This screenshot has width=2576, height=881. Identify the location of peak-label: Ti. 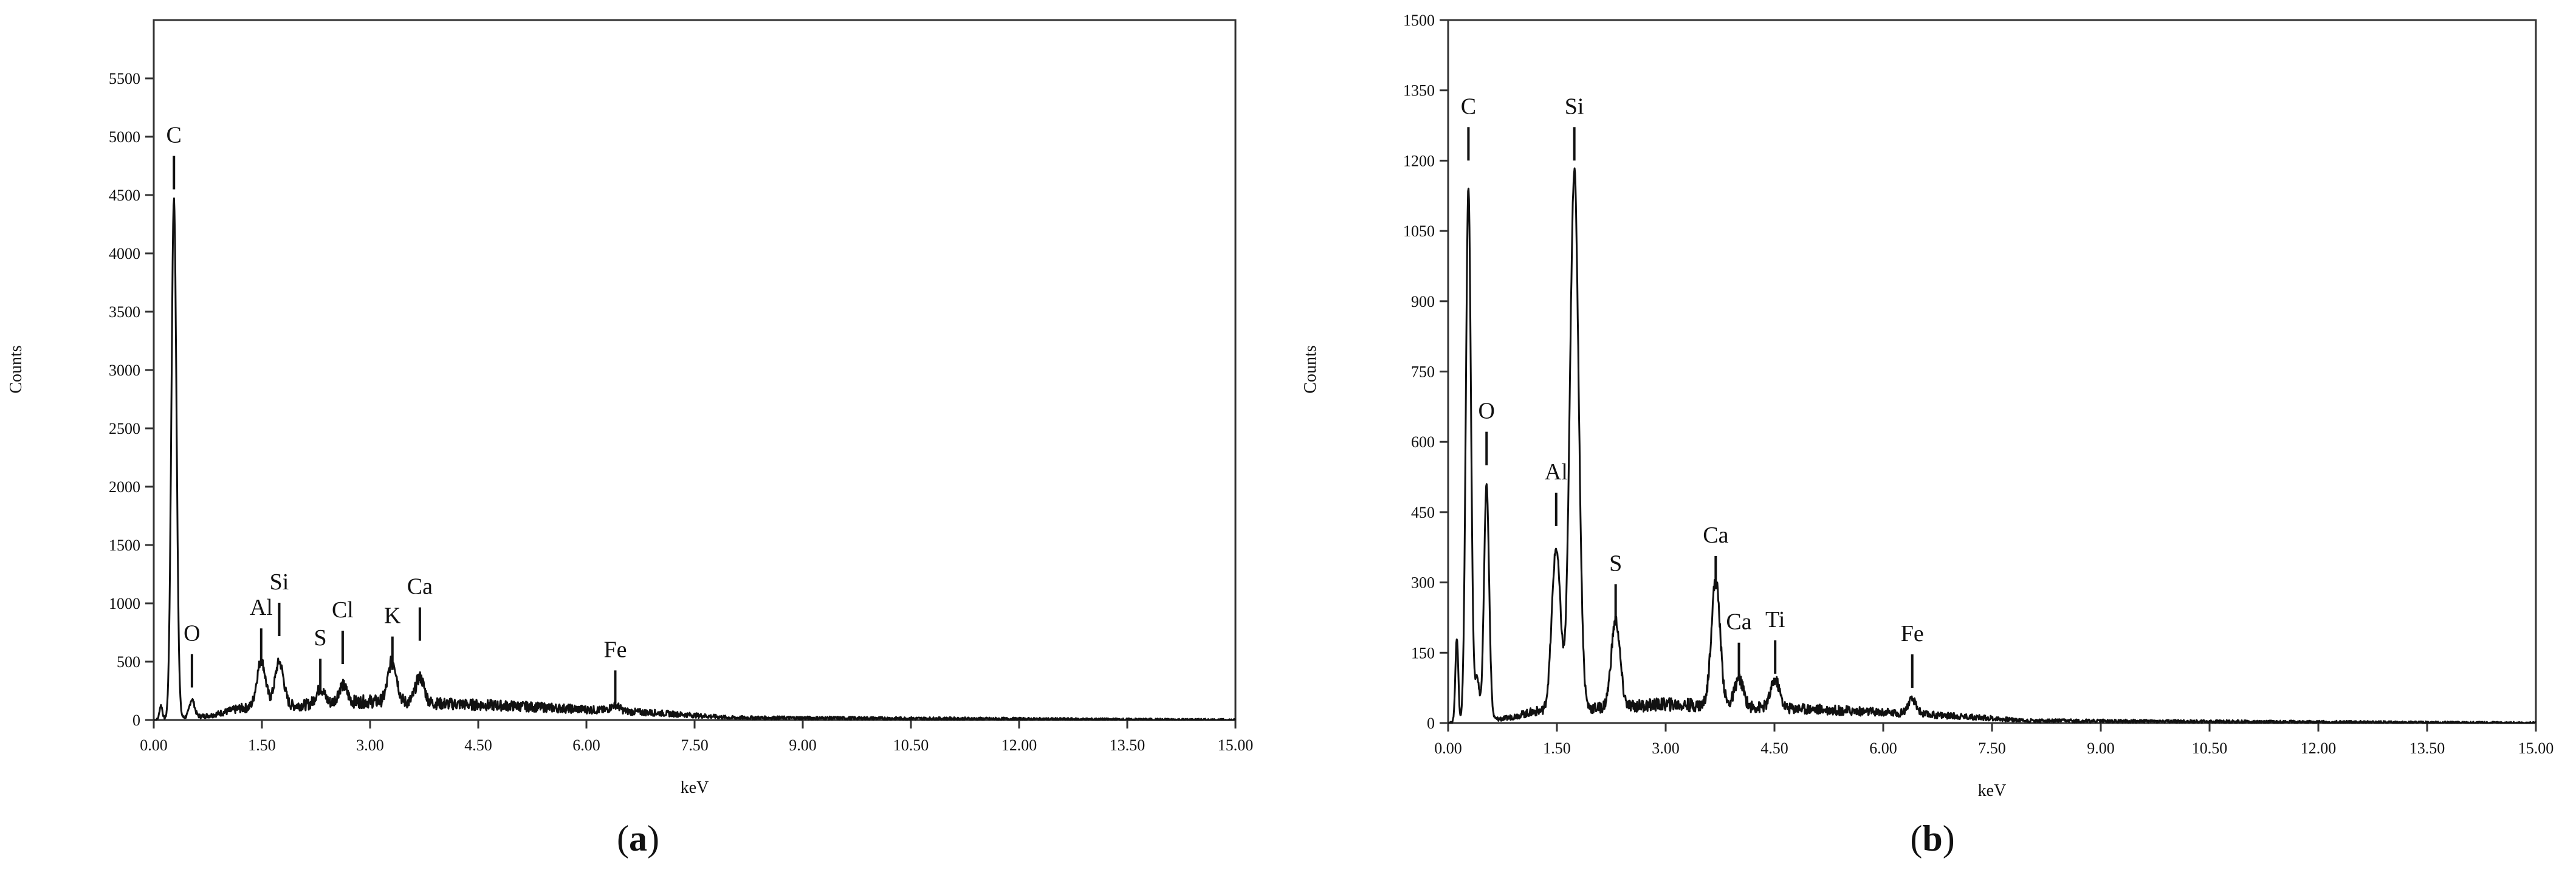
(1775, 619).